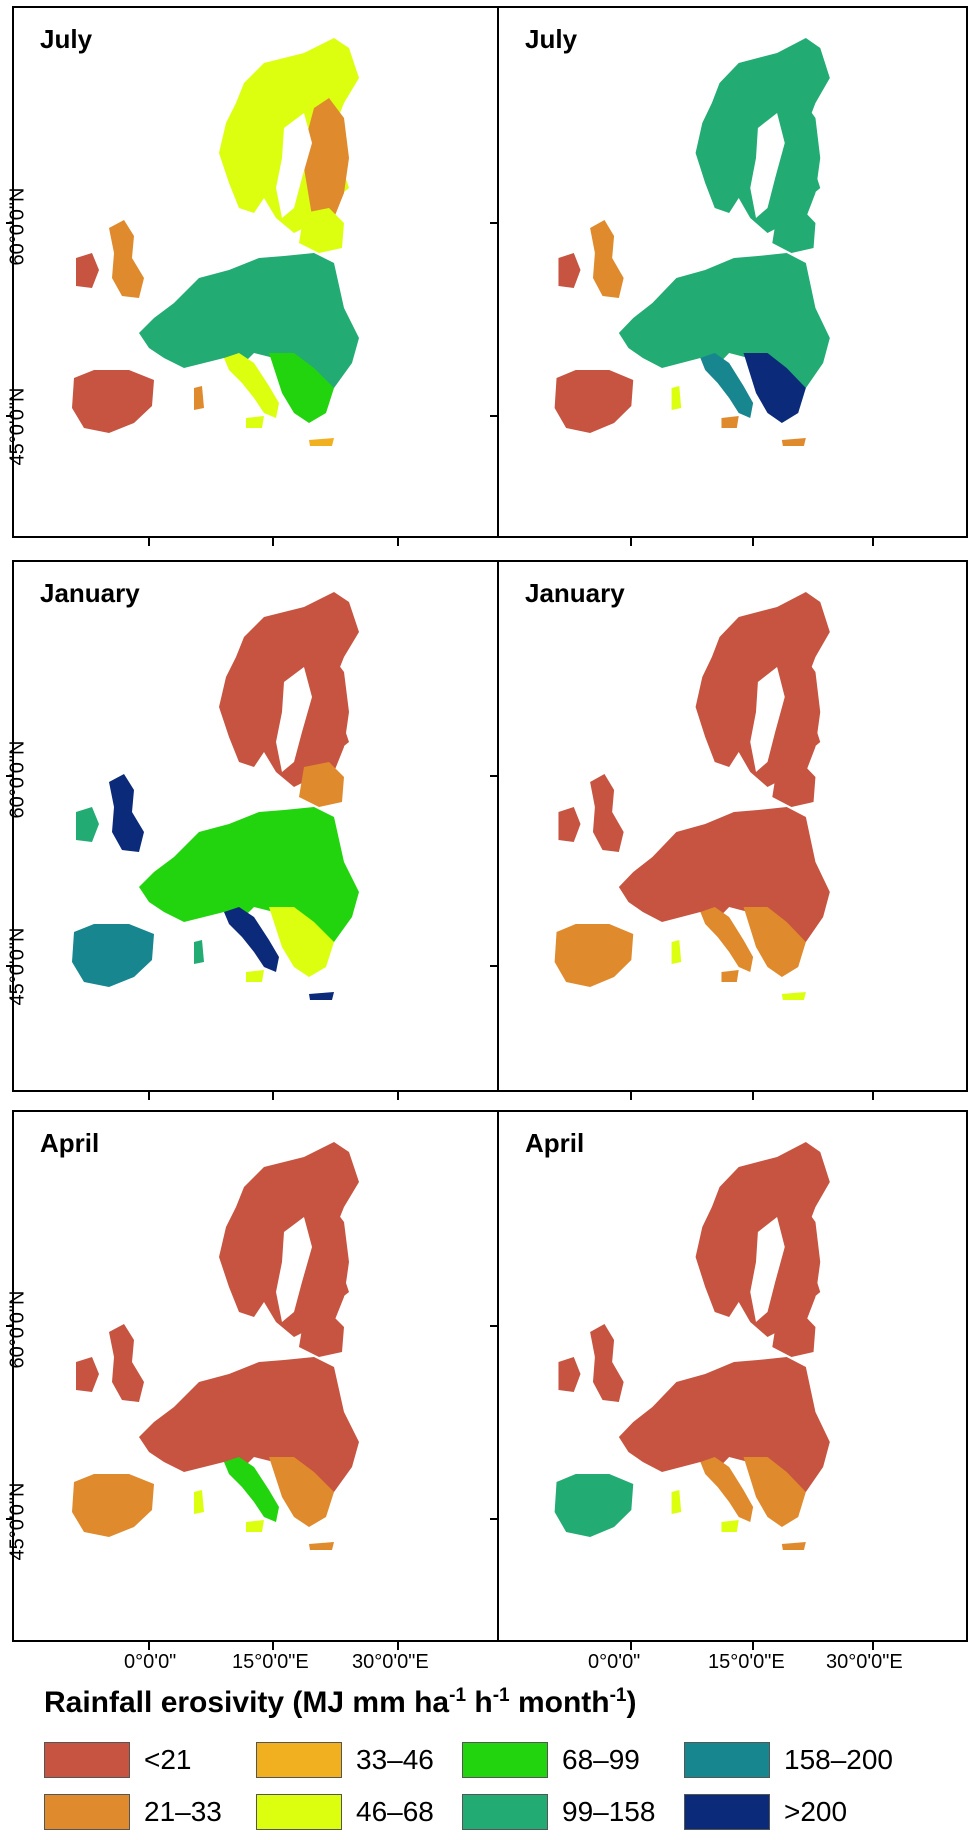 The height and width of the screenshot is (1840, 968). I want to click on legend-item: 21–33, so click(133, 1812).